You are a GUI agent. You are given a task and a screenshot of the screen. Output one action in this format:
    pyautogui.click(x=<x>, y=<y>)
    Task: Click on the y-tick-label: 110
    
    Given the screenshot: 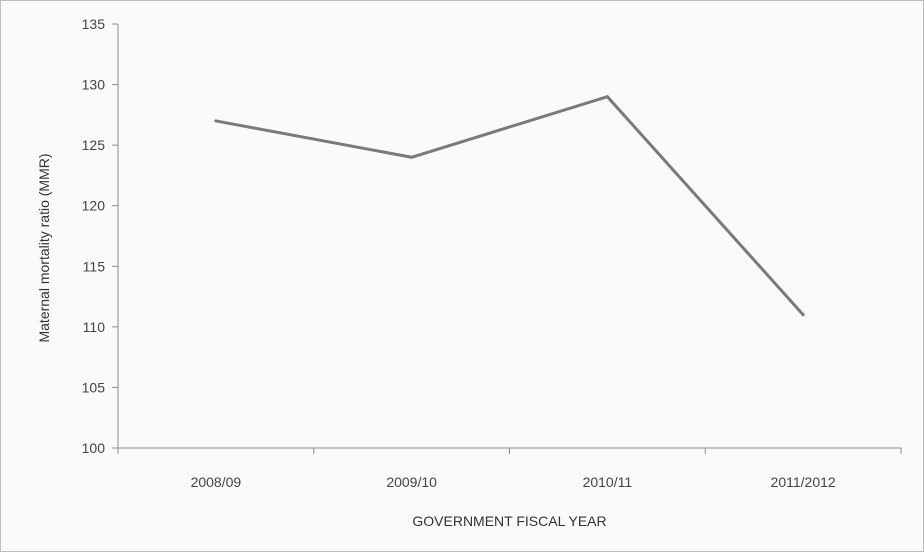 What is the action you would take?
    pyautogui.click(x=94, y=327)
    